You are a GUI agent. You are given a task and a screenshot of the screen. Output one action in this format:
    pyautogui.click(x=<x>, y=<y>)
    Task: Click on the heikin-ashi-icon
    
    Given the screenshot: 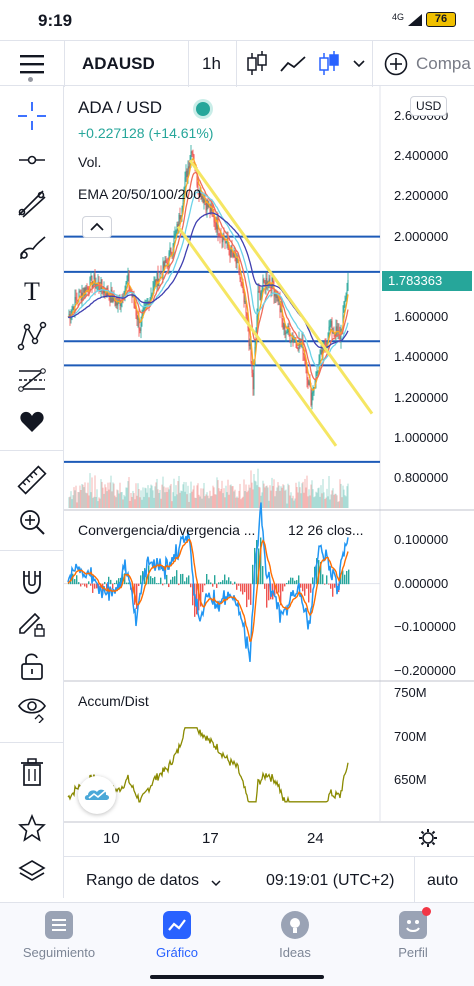 What is the action you would take?
    pyautogui.click(x=329, y=64)
    